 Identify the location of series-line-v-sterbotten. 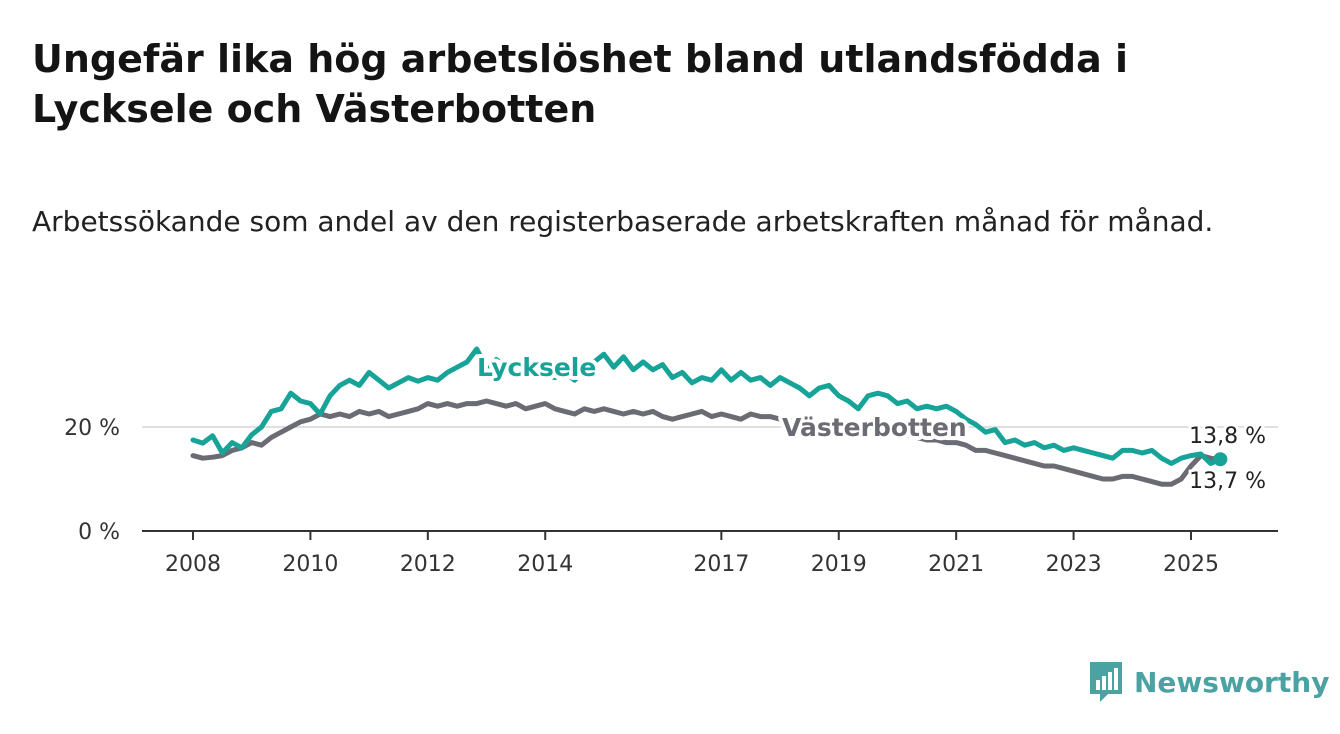
(706, 442).